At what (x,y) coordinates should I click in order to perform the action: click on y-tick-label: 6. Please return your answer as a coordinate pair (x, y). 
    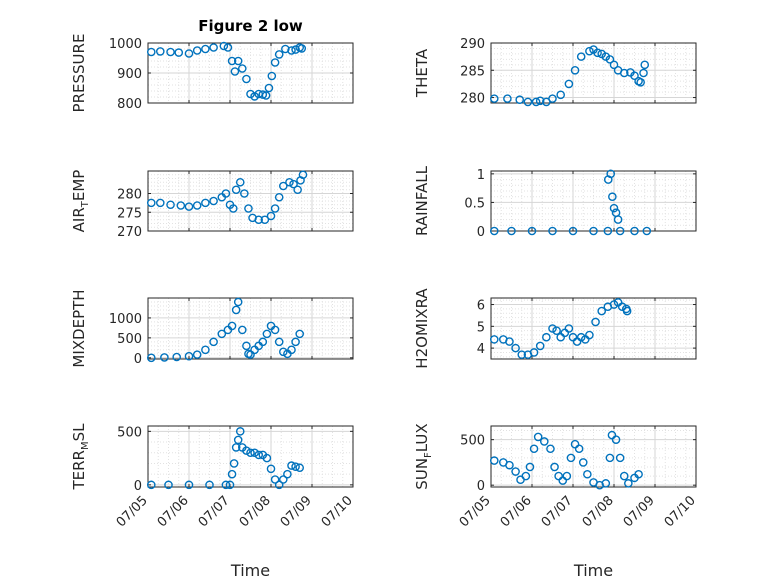
    Looking at the image, I should click on (481, 306).